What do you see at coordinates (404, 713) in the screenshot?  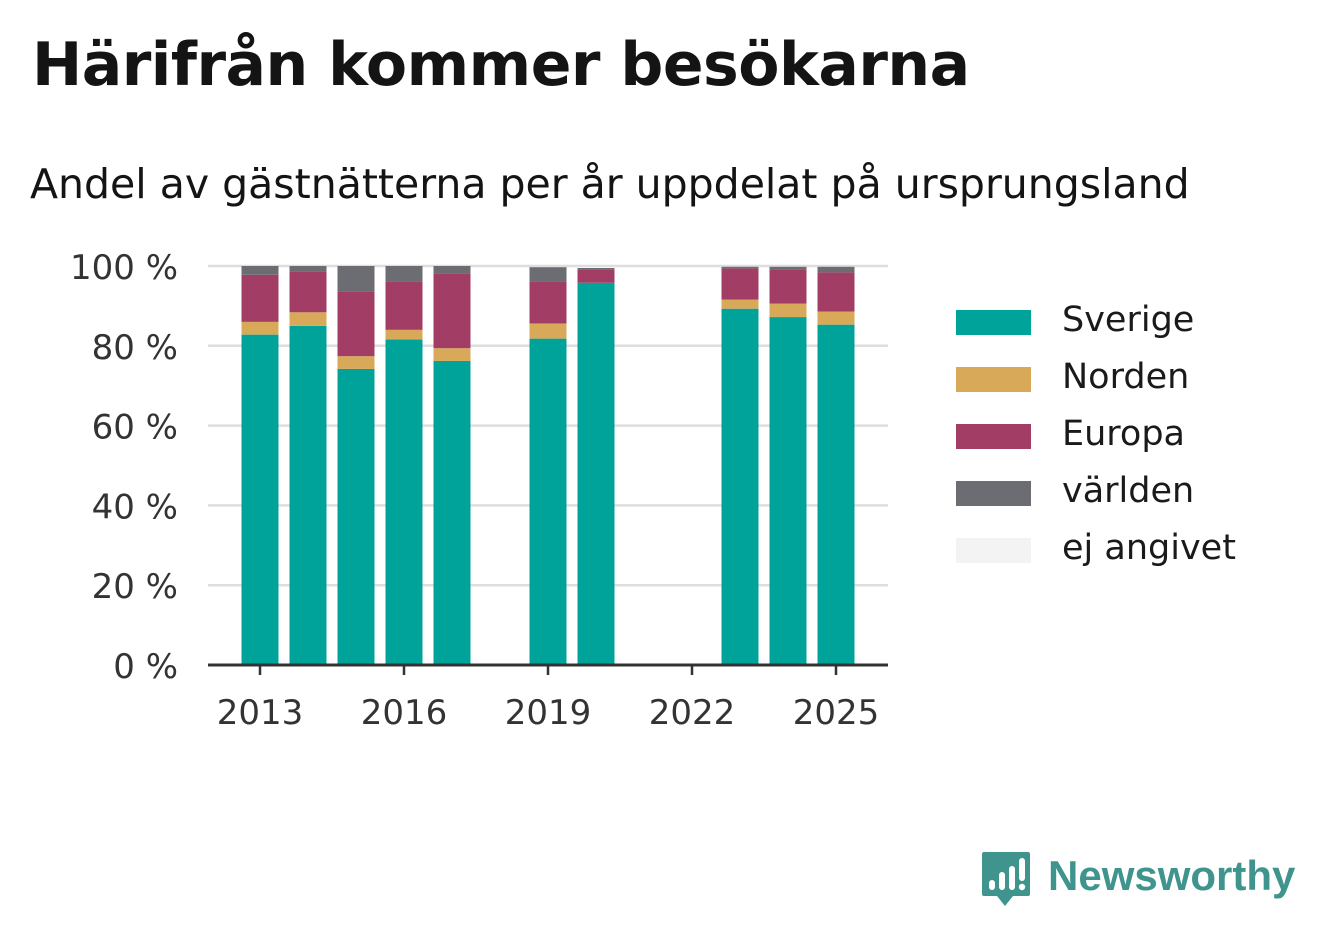 I see `x-tick-label: 2016` at bounding box center [404, 713].